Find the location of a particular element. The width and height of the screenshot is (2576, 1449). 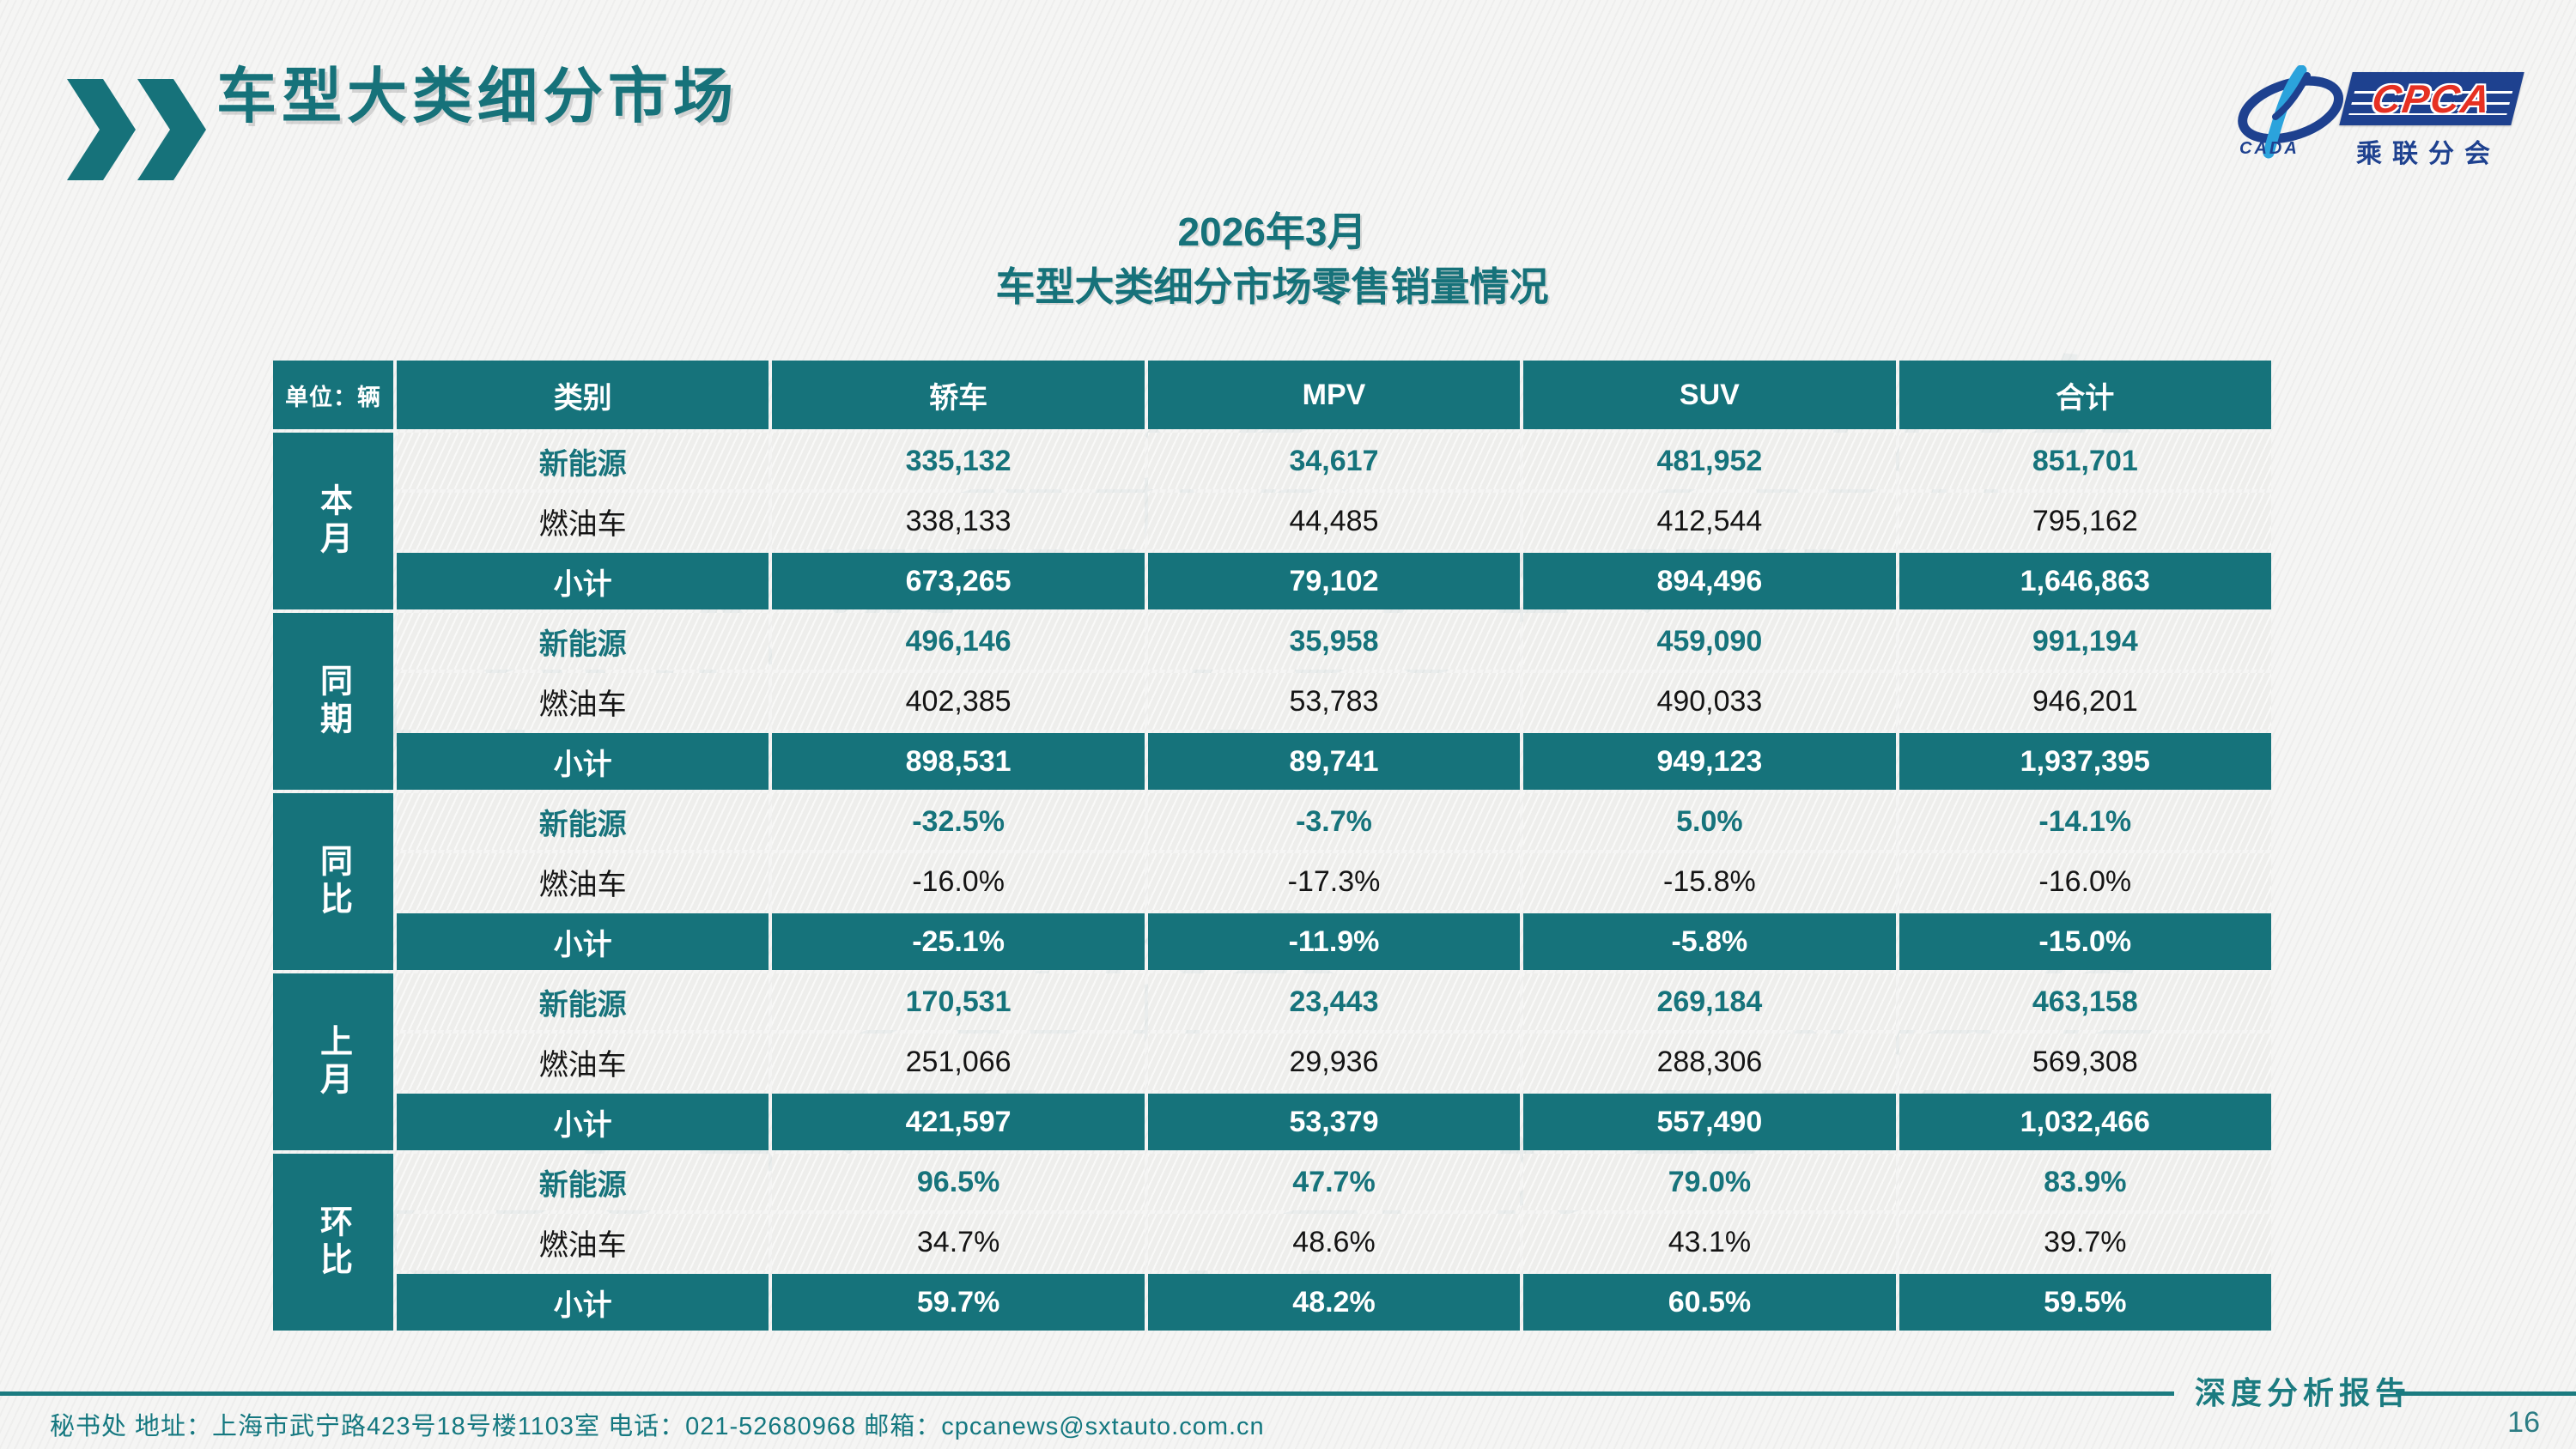

cpca-subtitle: 乘联分会 is located at coordinates (2428, 154).